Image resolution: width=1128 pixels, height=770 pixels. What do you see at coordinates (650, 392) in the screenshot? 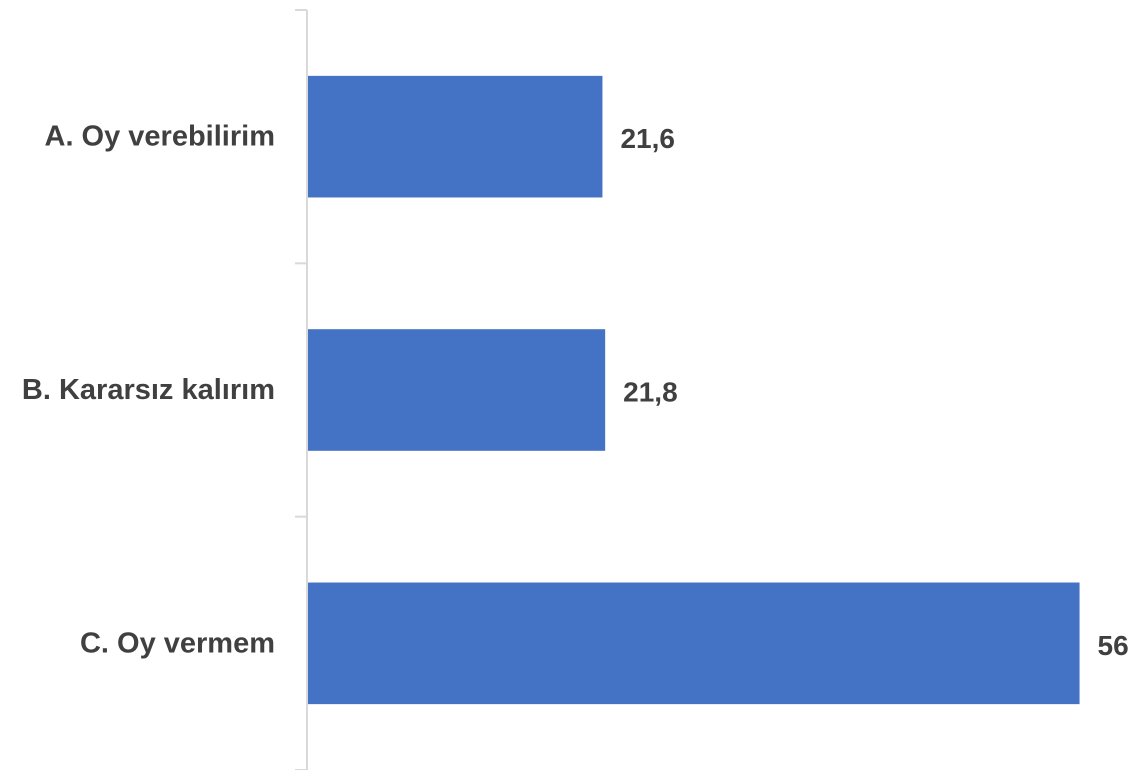
I see `value-label: 21,8` at bounding box center [650, 392].